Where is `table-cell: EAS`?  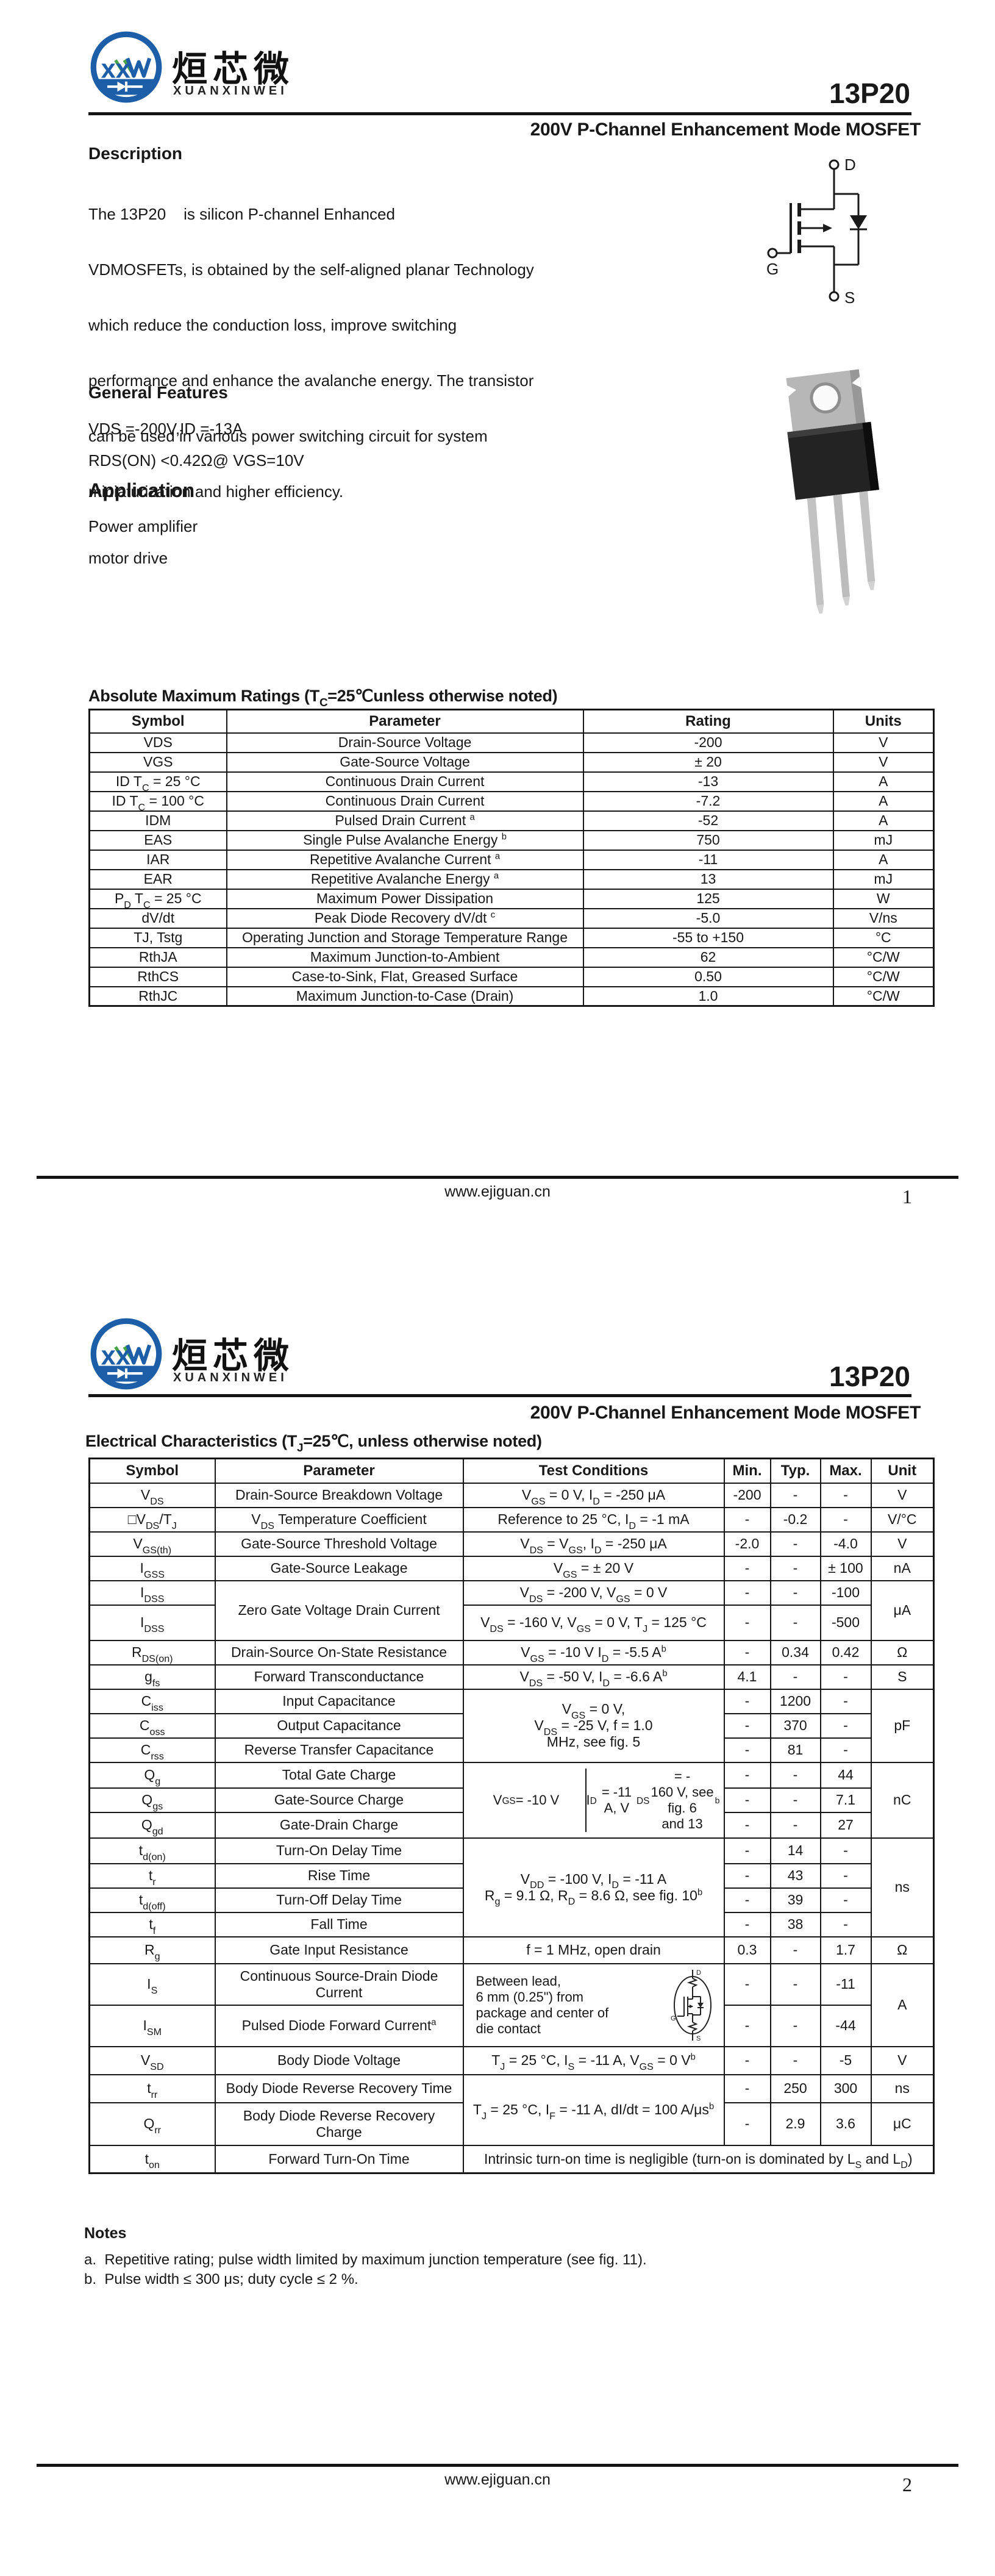 table-cell: EAS is located at coordinates (158, 840).